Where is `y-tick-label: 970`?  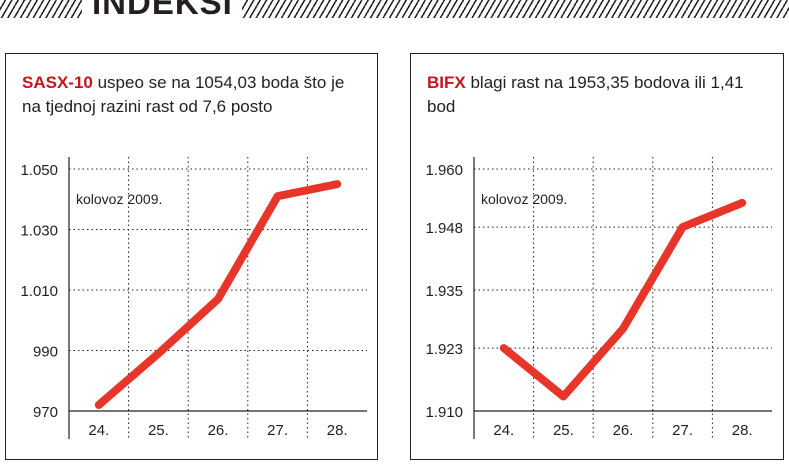 y-tick-label: 970 is located at coordinates (45, 412).